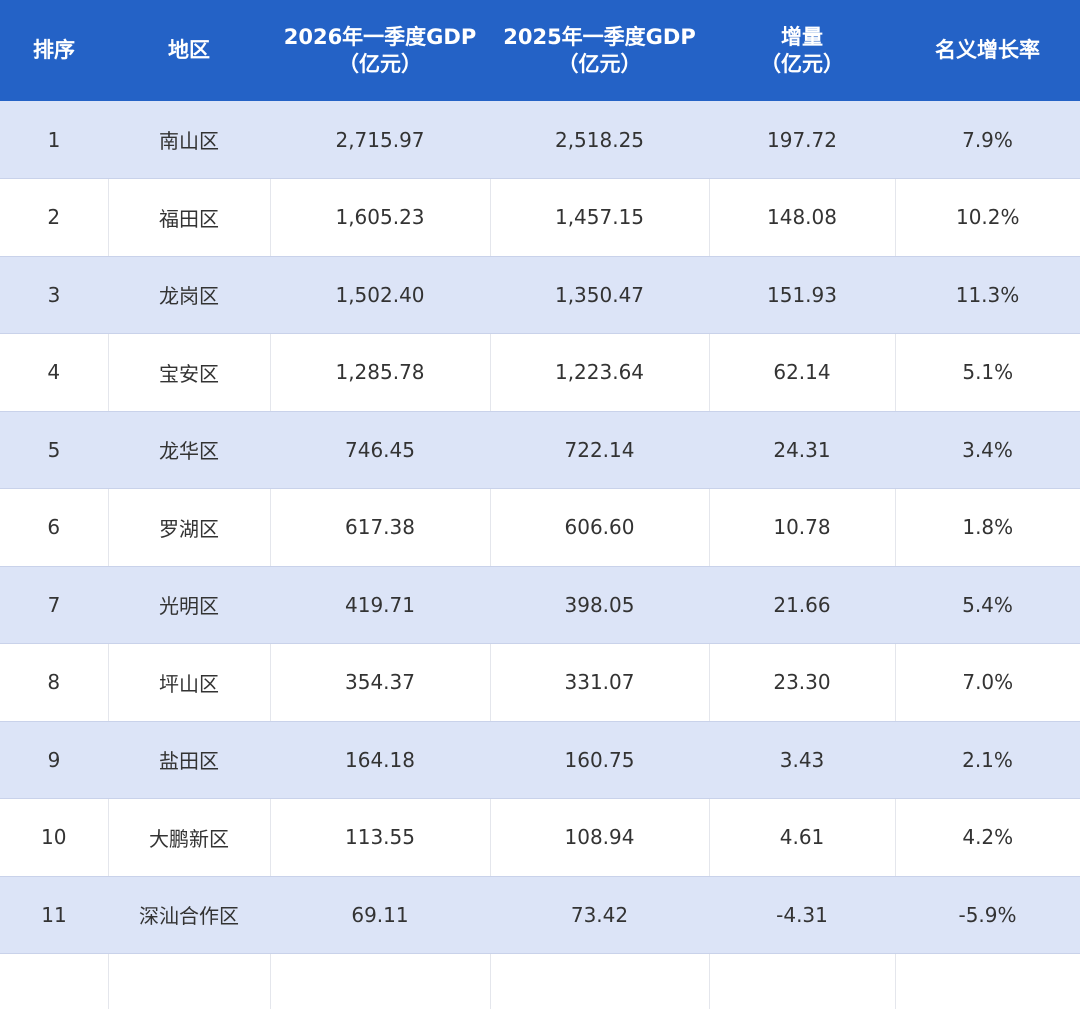 This screenshot has height=1009, width=1080. I want to click on table-row: 10 大鹏新区 113.55 108.94 4.61 4.2%, so click(540, 837).